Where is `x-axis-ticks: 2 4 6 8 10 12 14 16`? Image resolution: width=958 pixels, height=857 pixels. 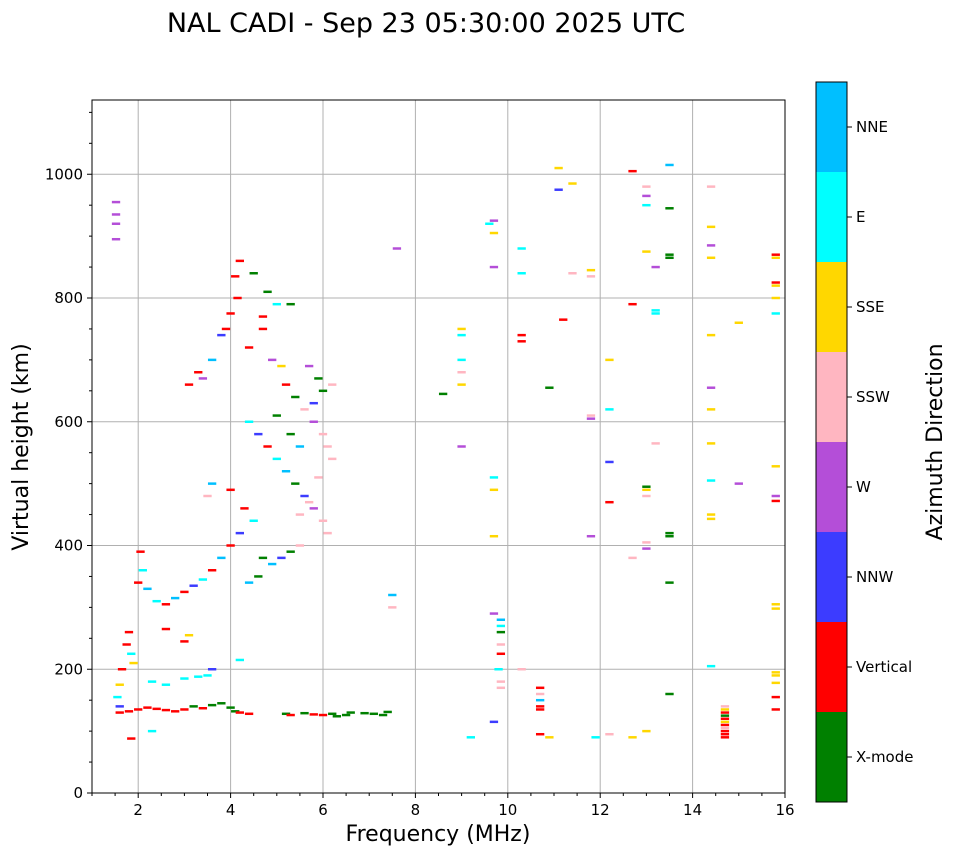 x-axis-ticks: 2 4 6 8 10 12 14 16 is located at coordinates (443, 806).